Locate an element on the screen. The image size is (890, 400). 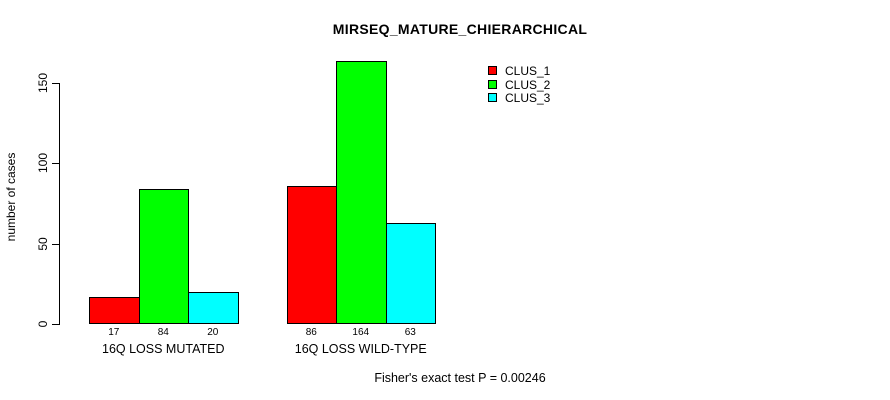
bar-value-label: 17 is located at coordinates (114, 332).